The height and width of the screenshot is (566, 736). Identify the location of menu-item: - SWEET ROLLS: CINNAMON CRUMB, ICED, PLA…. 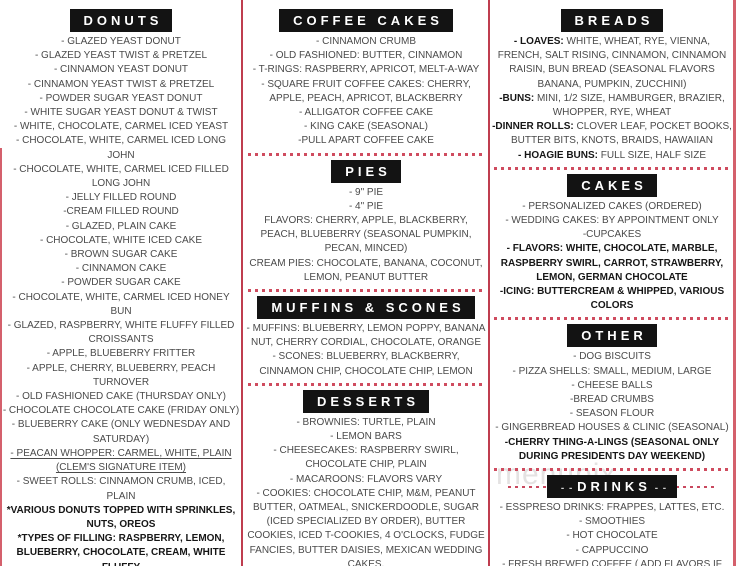
(121, 489).